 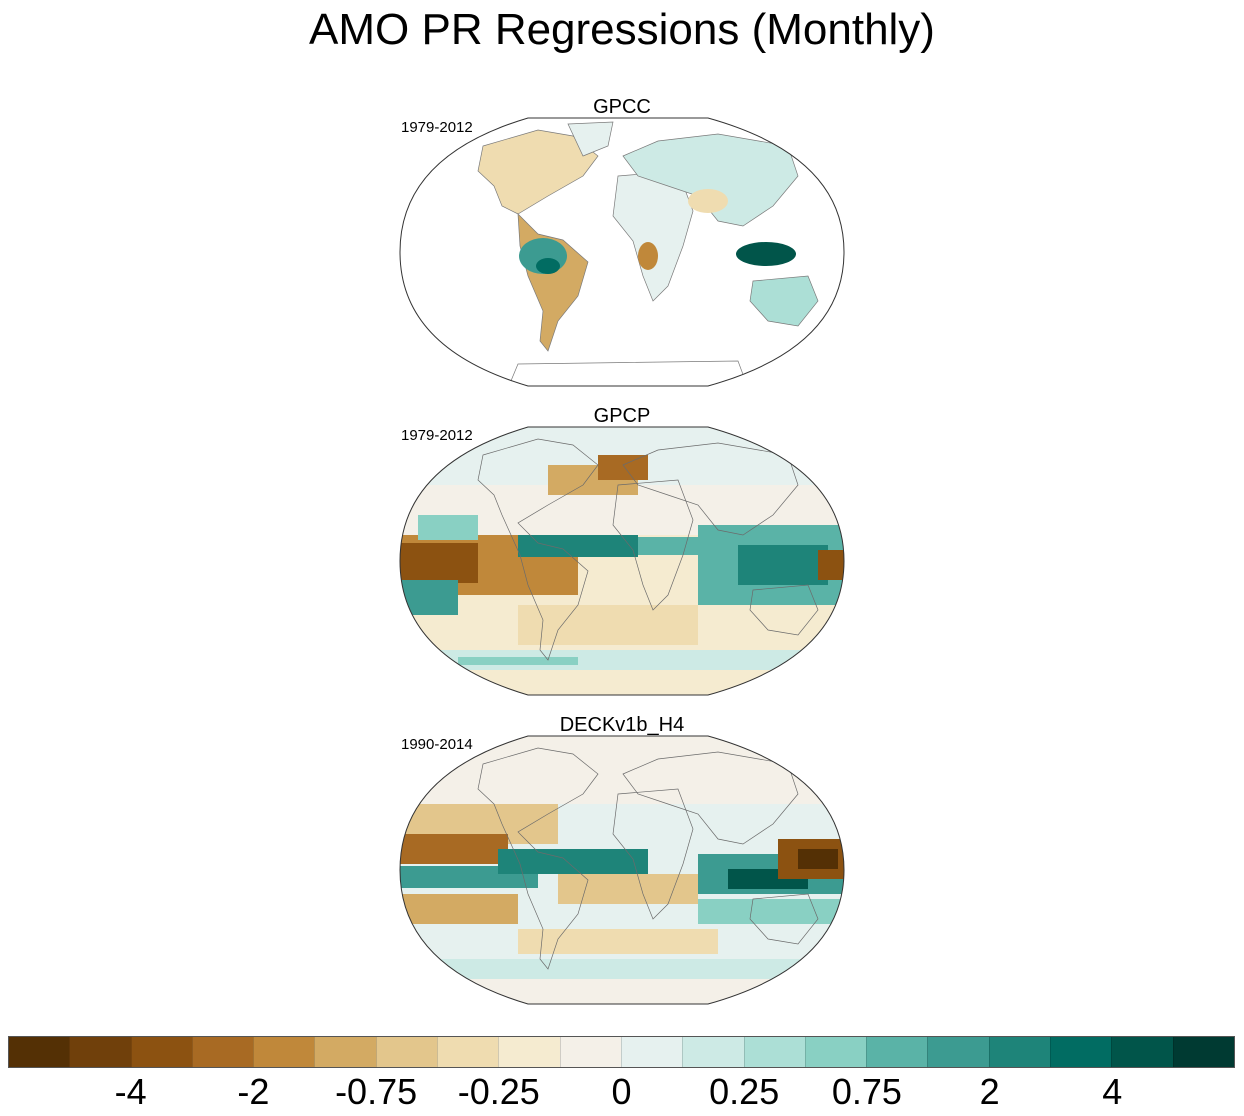 What do you see at coordinates (621, 1091) in the screenshot?
I see `colorbar-tick-label: 0` at bounding box center [621, 1091].